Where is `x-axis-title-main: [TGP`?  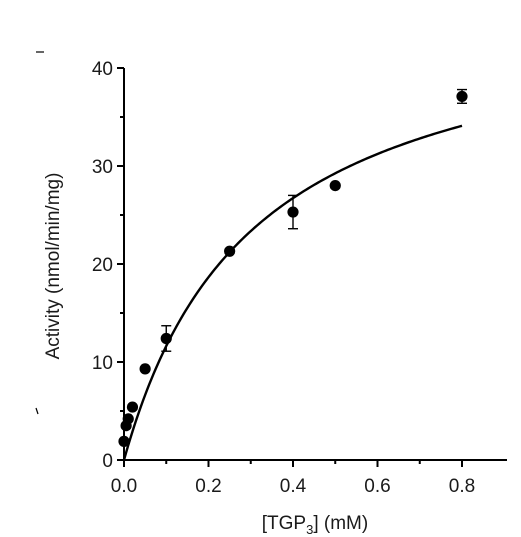
x-axis-title-main: [TGP is located at coordinates (284, 523).